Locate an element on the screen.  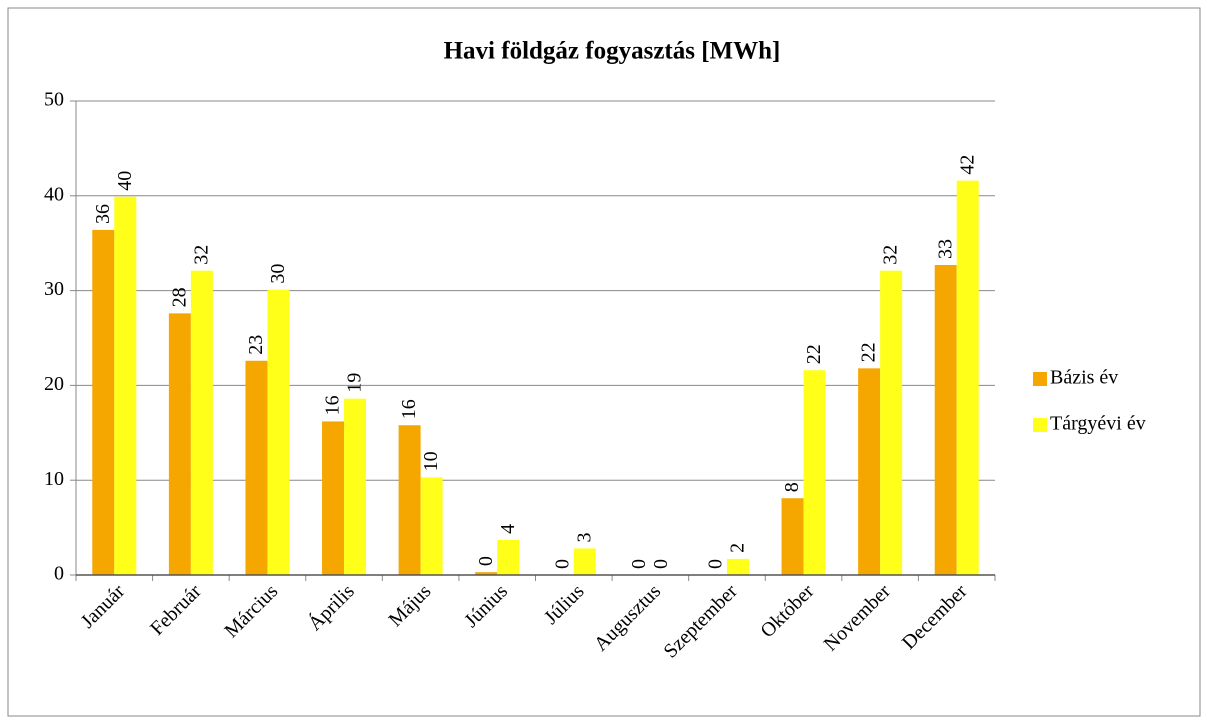
data-label: 42 is located at coordinates (967, 165).